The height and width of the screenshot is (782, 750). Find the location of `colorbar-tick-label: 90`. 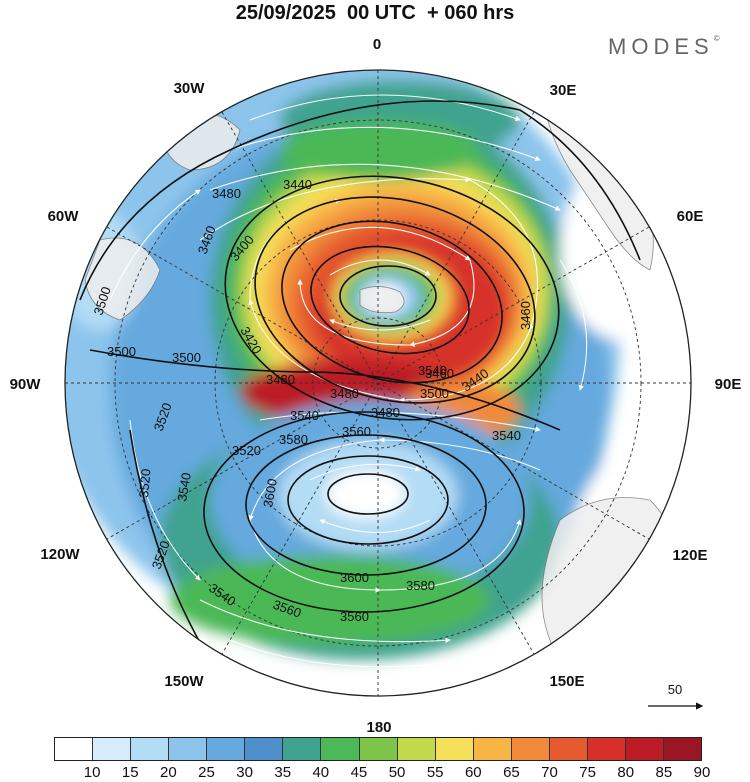

colorbar-tick-label: 90 is located at coordinates (702, 772).